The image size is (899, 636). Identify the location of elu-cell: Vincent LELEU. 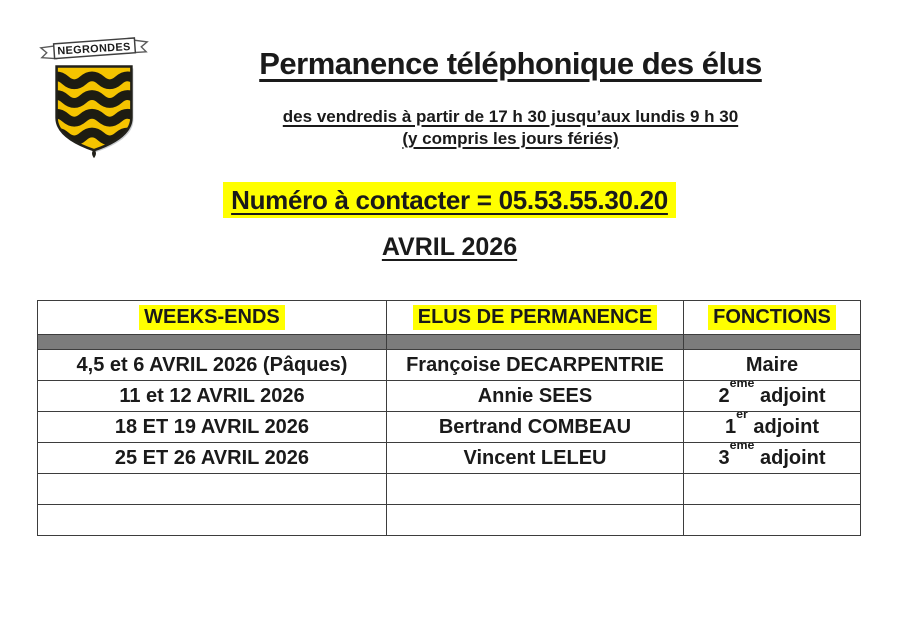
(535, 458).